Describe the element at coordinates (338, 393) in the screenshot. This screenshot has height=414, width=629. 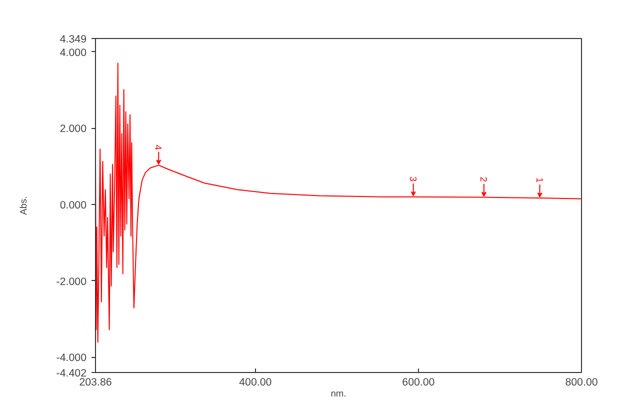
I see `x-axis-title: nm.` at that location.